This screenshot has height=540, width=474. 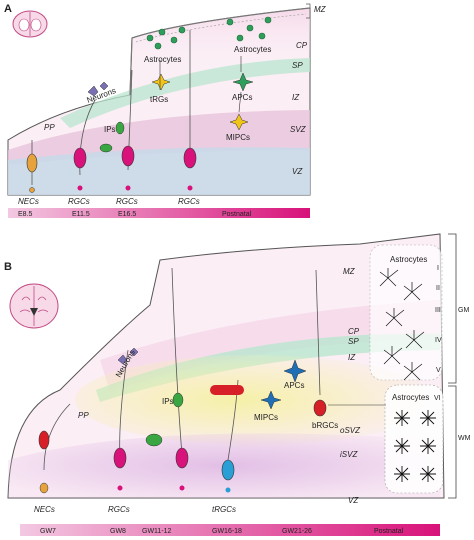 I want to click on label-astrocytes-a2: Astrocytes, so click(x=252, y=49).